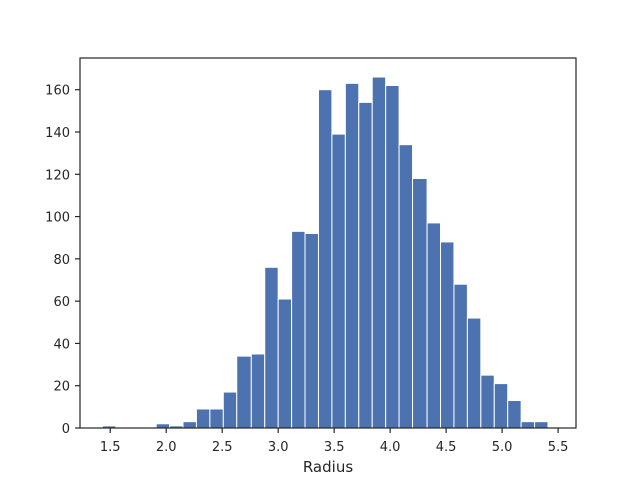 This screenshot has width=640, height=480. What do you see at coordinates (222, 447) in the screenshot?
I see `x-tick-label: 2.5` at bounding box center [222, 447].